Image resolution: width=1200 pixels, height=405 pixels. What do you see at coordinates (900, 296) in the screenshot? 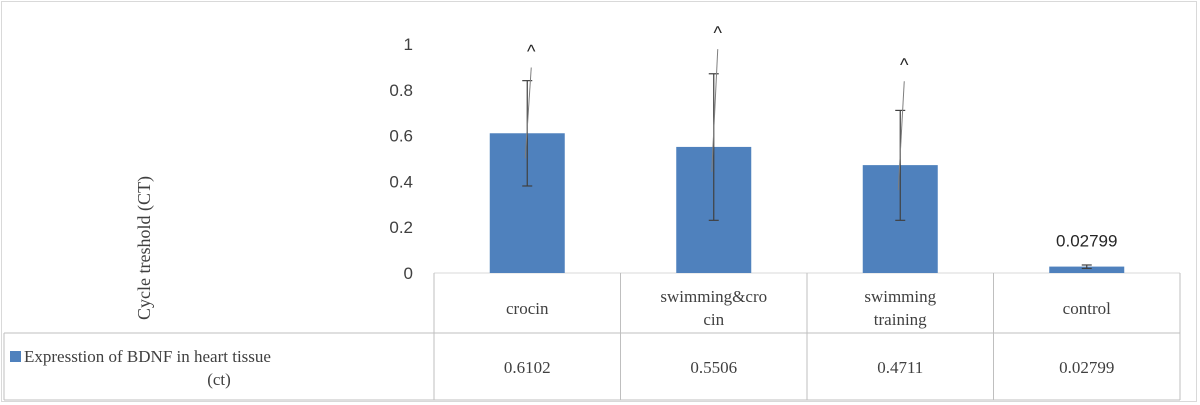
I see `table-category-label: swimming` at bounding box center [900, 296].